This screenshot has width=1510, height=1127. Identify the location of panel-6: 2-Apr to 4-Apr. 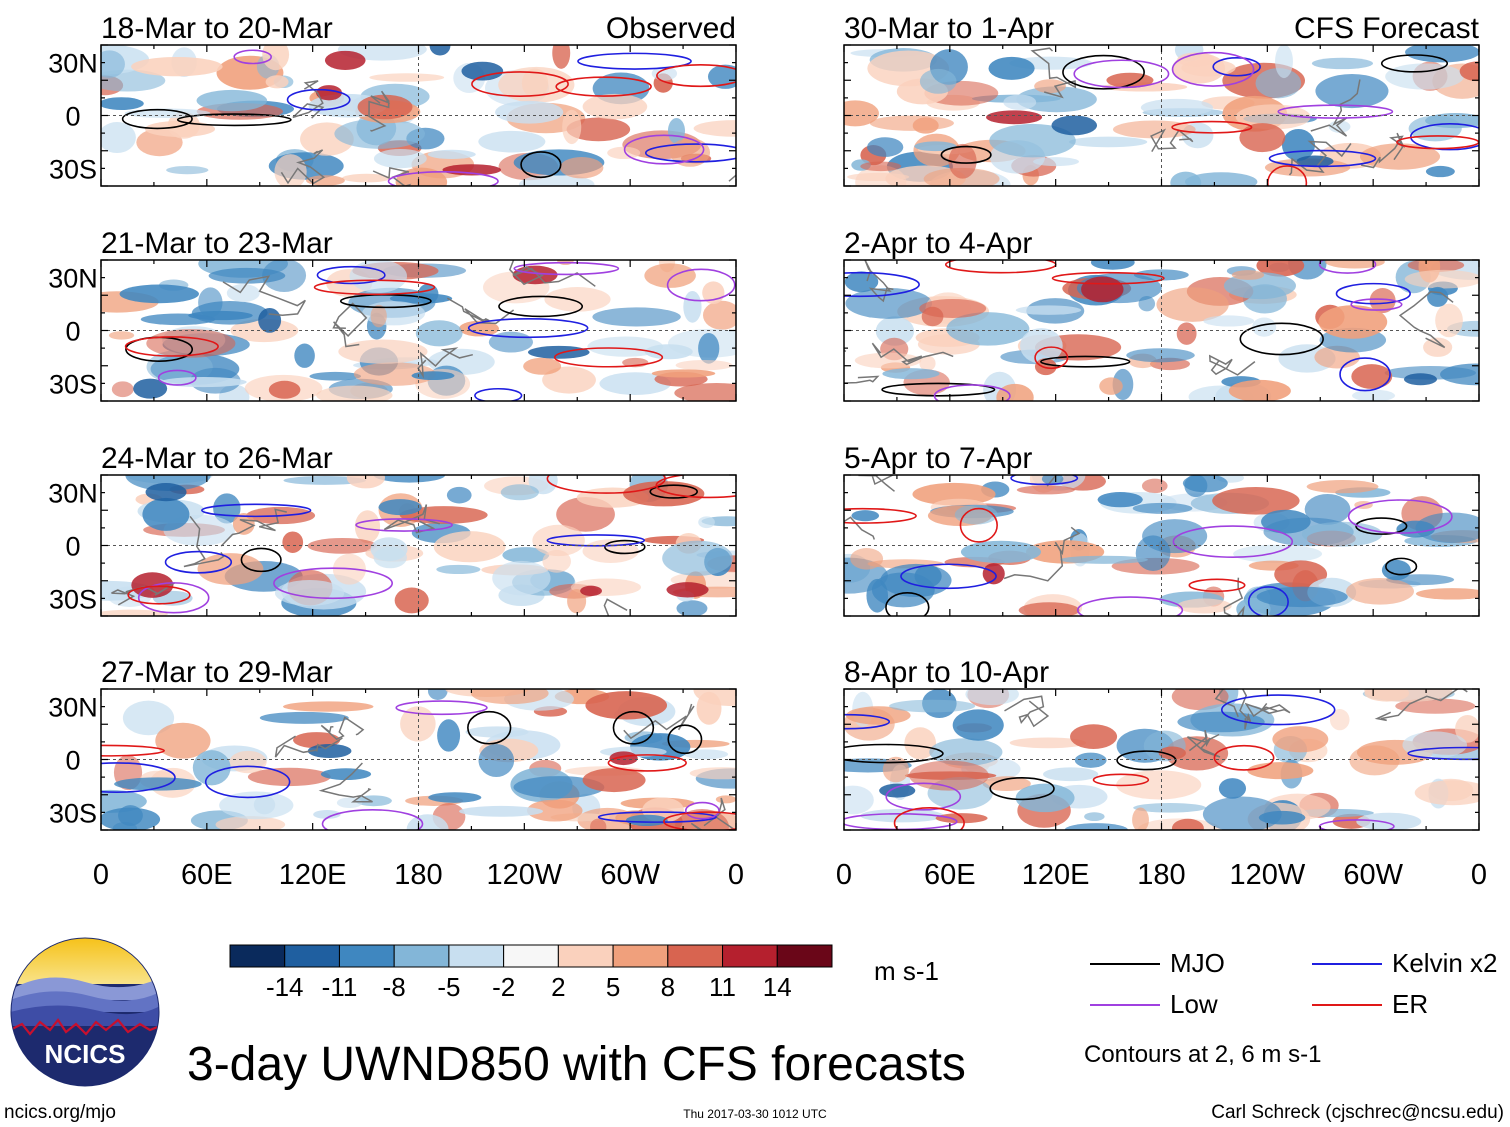
(1161, 314).